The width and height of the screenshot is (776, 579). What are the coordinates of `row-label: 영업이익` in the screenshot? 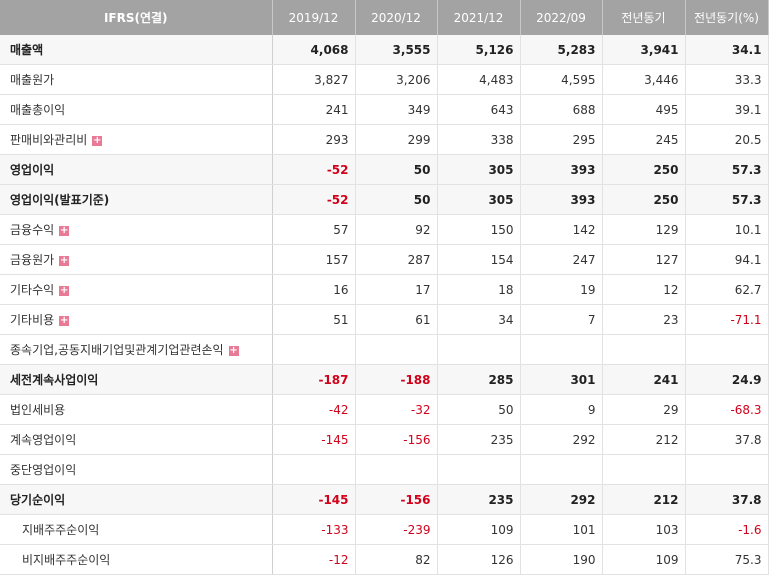 It's located at (136, 169).